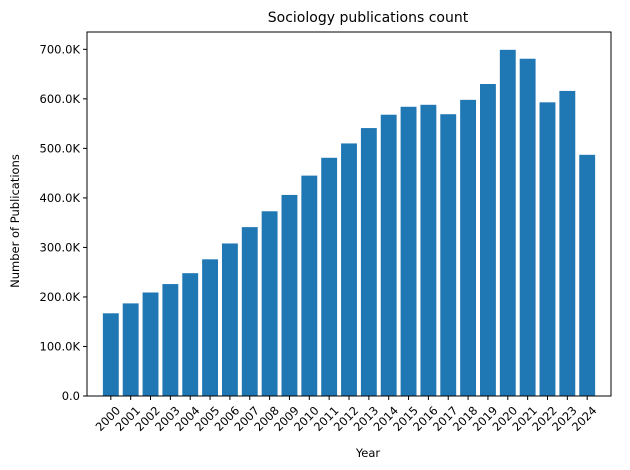  What do you see at coordinates (368, 453) in the screenshot?
I see `x-axis-label: Year` at bounding box center [368, 453].